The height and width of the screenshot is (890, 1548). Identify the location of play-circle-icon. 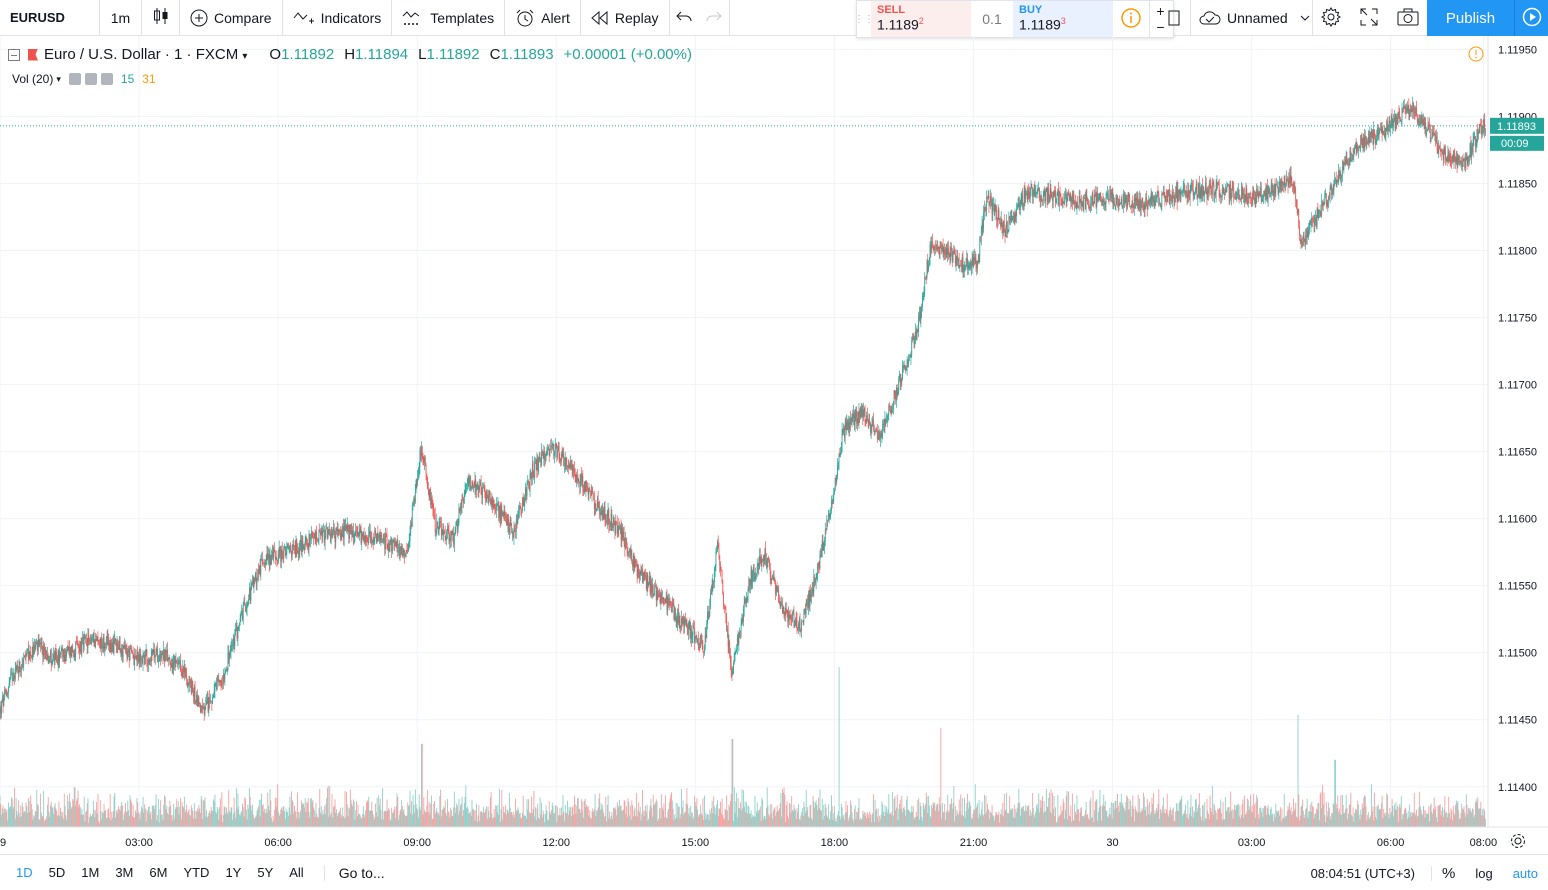
(1532, 18).